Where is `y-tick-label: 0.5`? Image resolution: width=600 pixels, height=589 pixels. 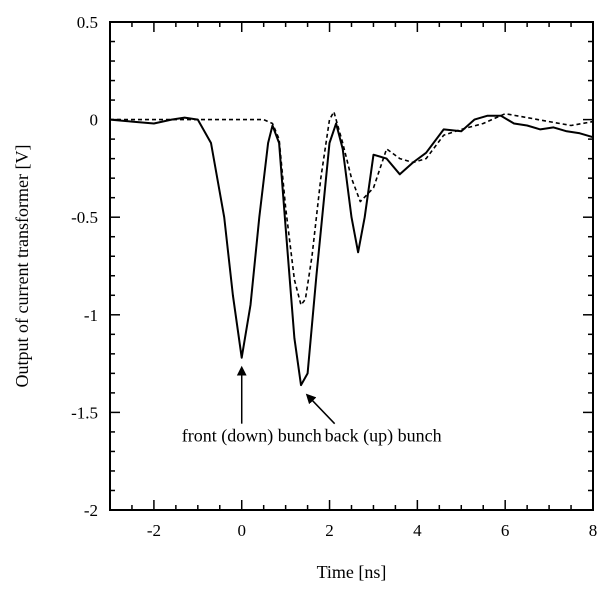 y-tick-label: 0.5 is located at coordinates (87, 22).